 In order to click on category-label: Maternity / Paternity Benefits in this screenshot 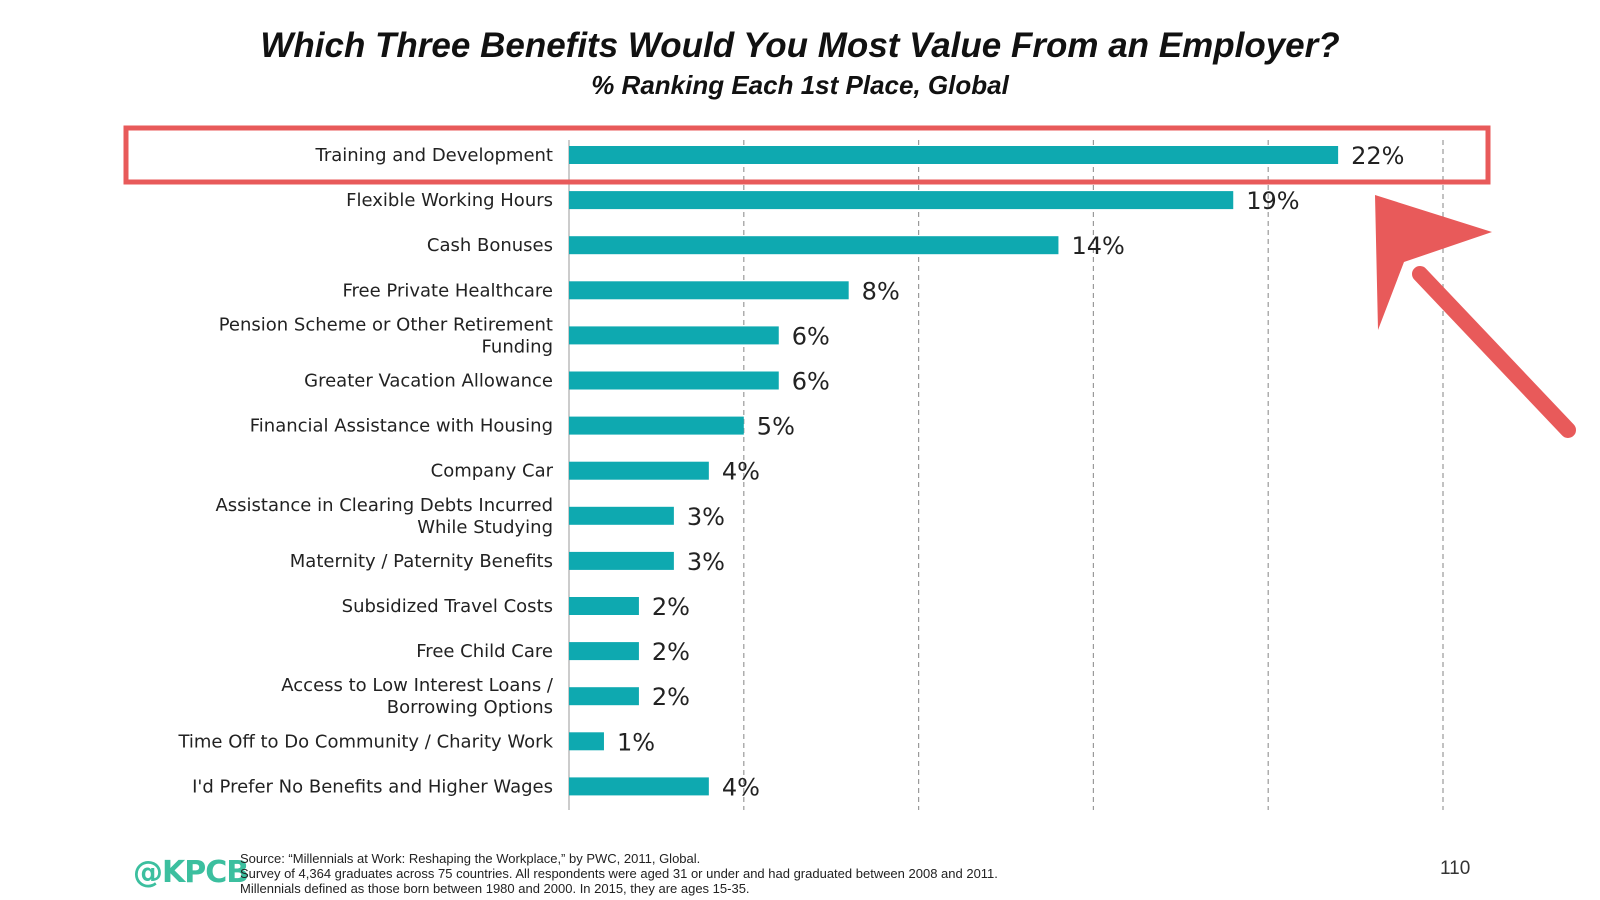, I will do `click(421, 561)`.